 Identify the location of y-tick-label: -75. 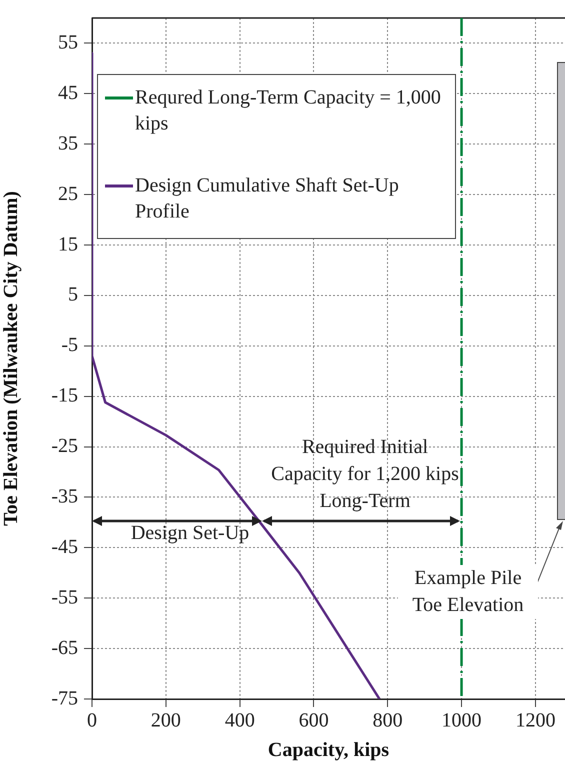
(64, 698).